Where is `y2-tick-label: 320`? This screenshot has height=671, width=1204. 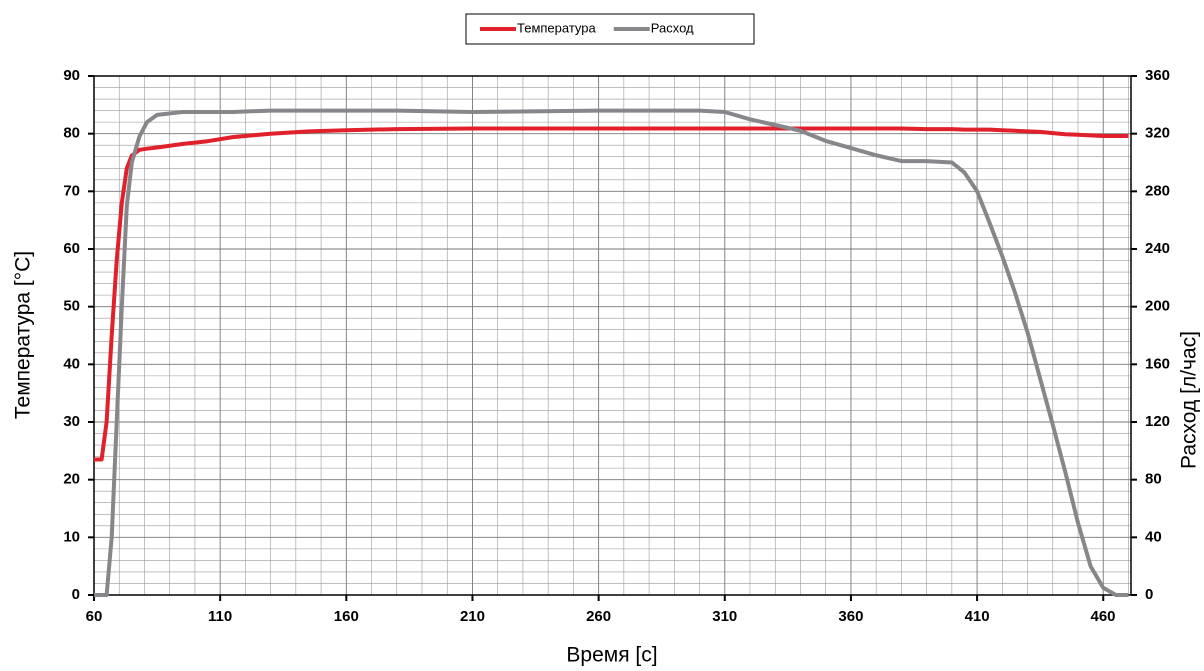 y2-tick-label: 320 is located at coordinates (1157, 133).